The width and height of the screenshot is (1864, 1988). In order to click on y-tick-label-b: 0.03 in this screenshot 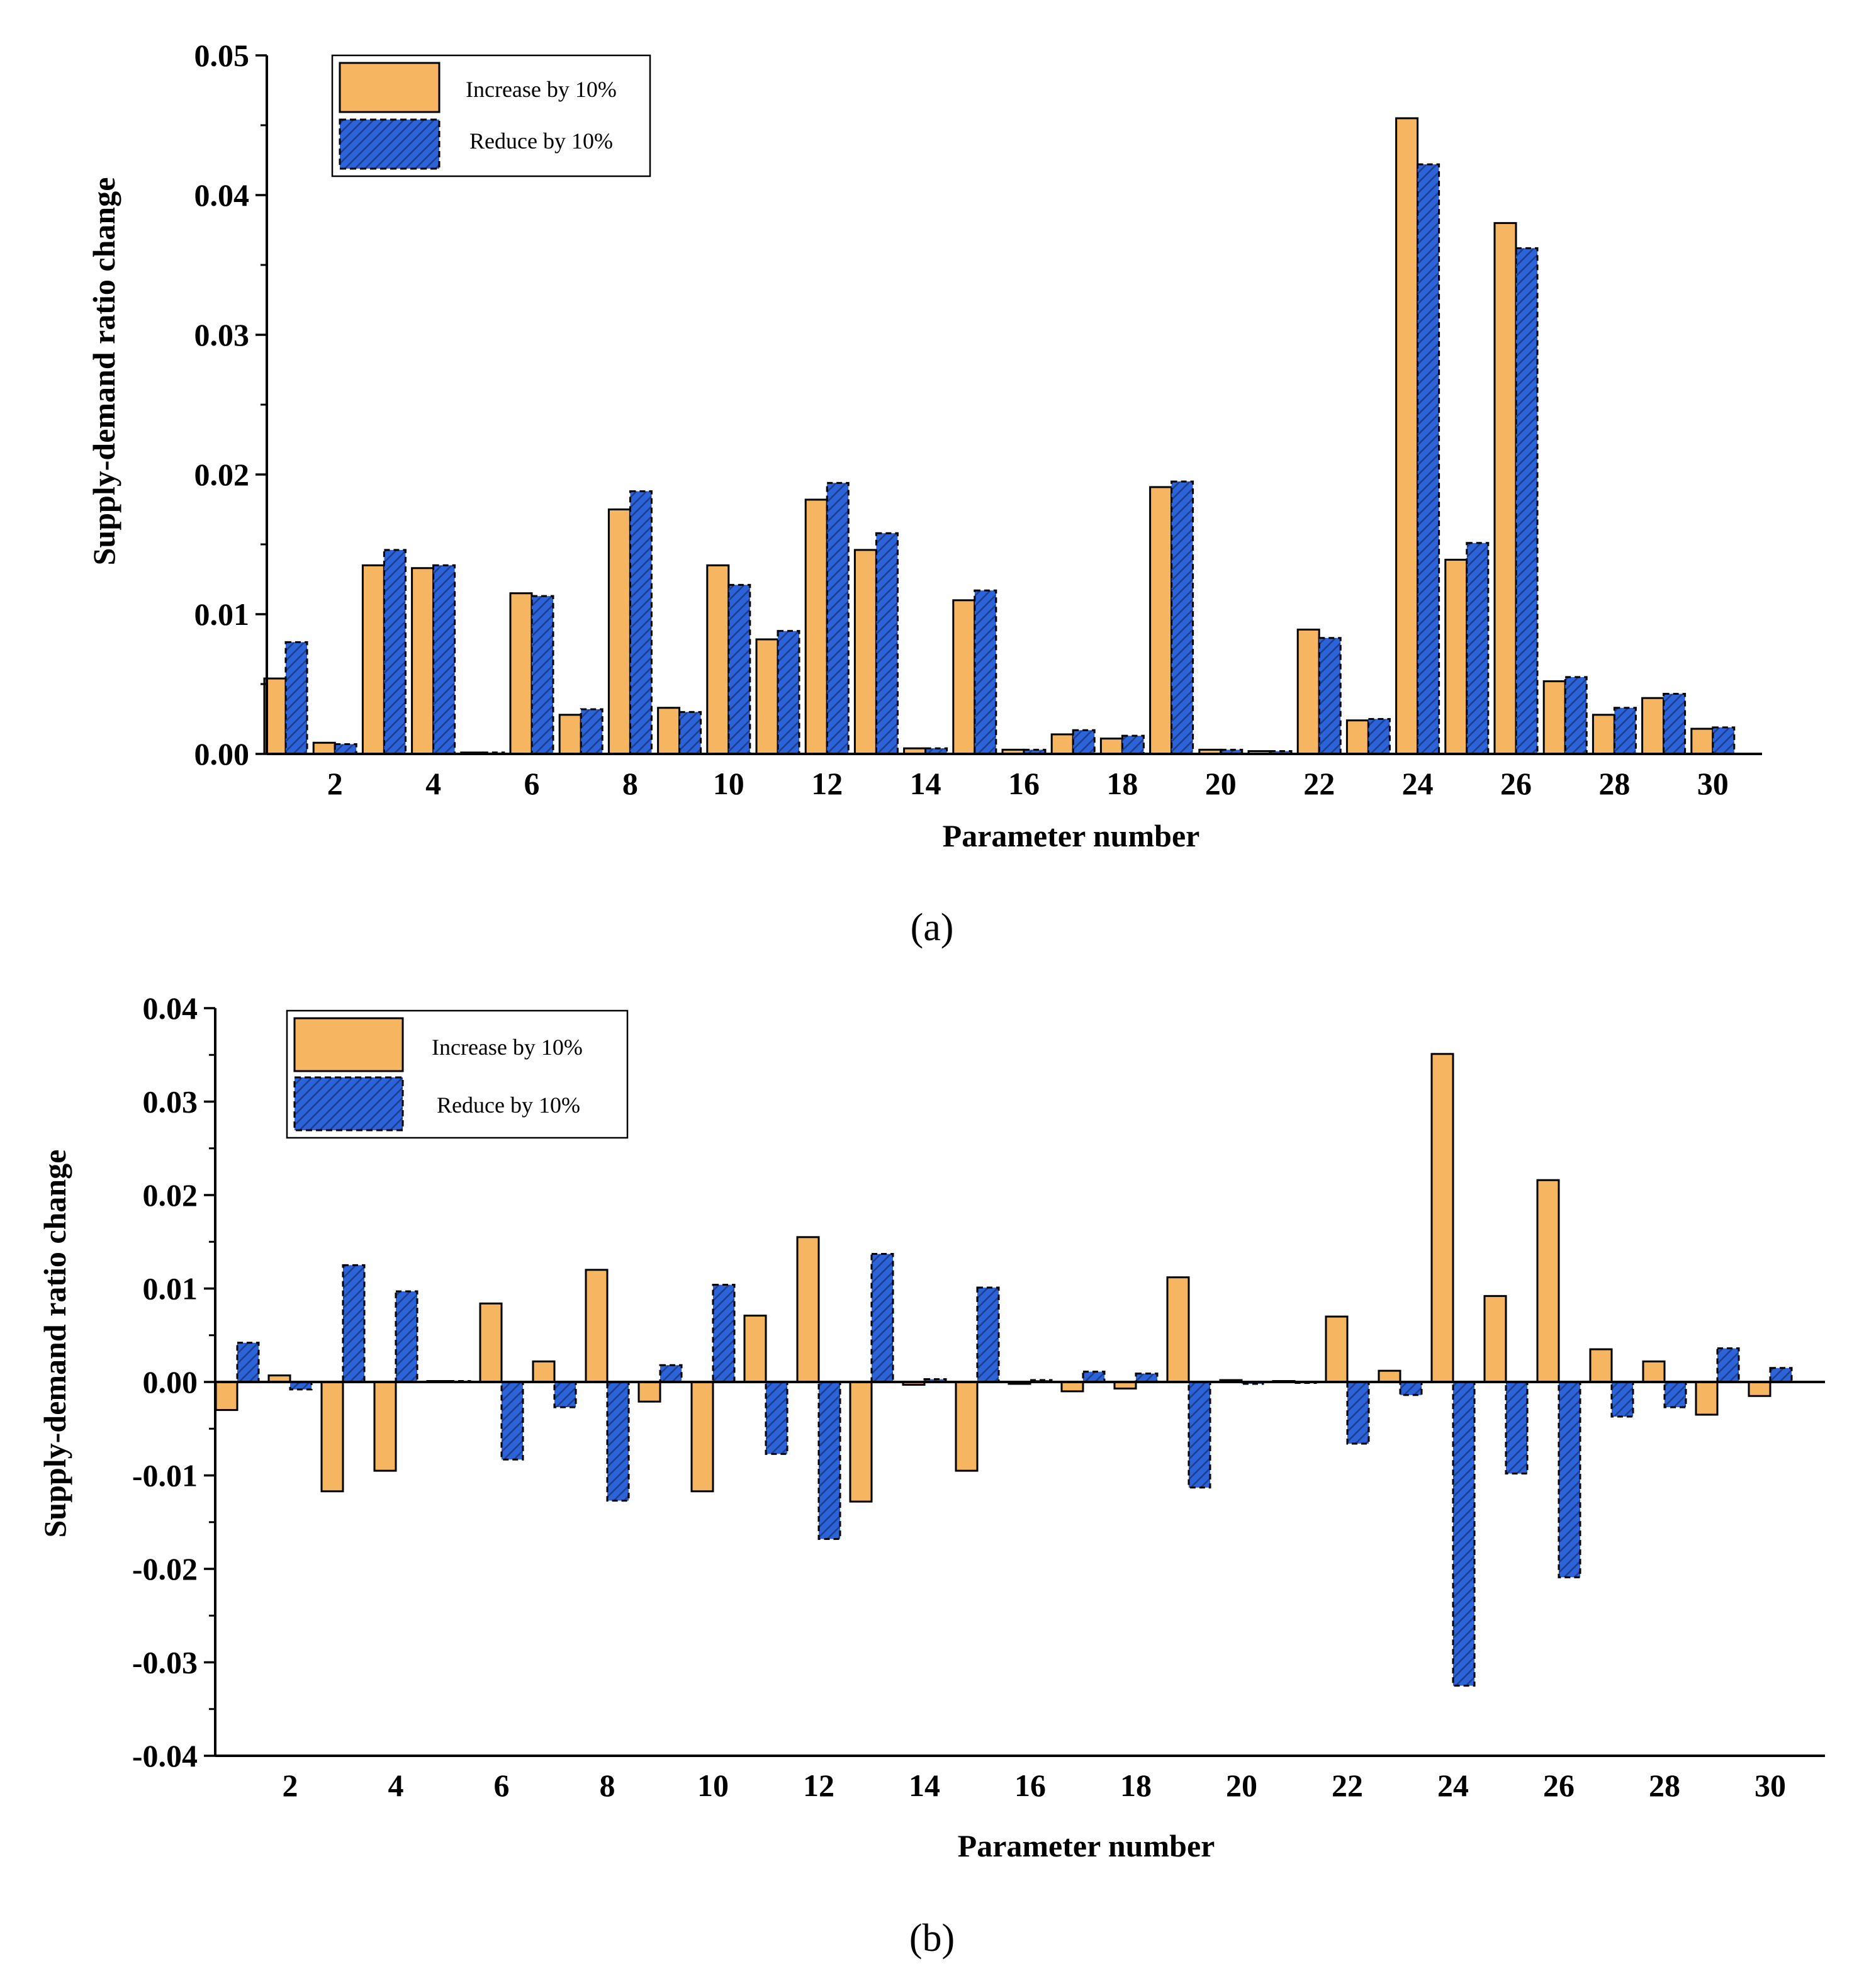, I will do `click(170, 1102)`.